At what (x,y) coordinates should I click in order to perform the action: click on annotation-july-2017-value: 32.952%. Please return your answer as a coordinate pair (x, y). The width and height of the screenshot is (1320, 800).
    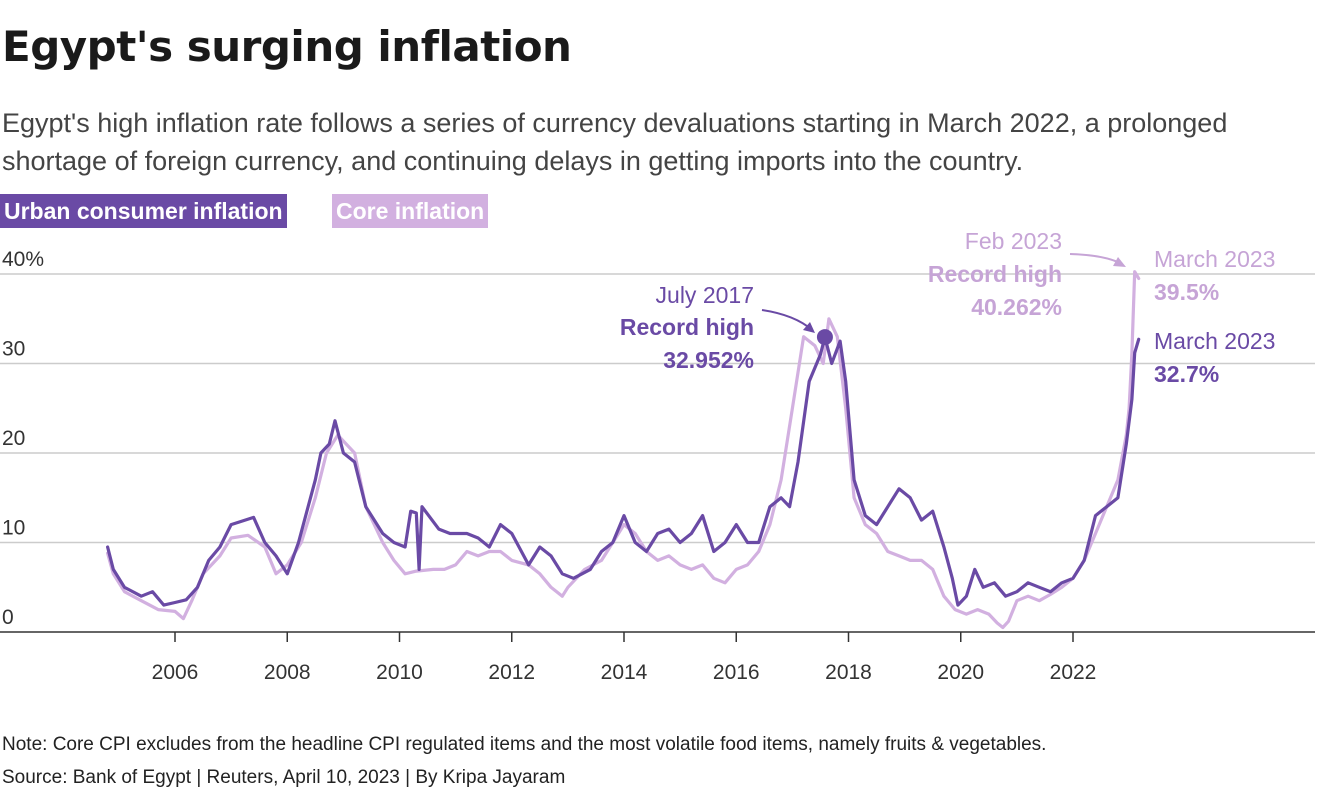
    Looking at the image, I should click on (708, 360).